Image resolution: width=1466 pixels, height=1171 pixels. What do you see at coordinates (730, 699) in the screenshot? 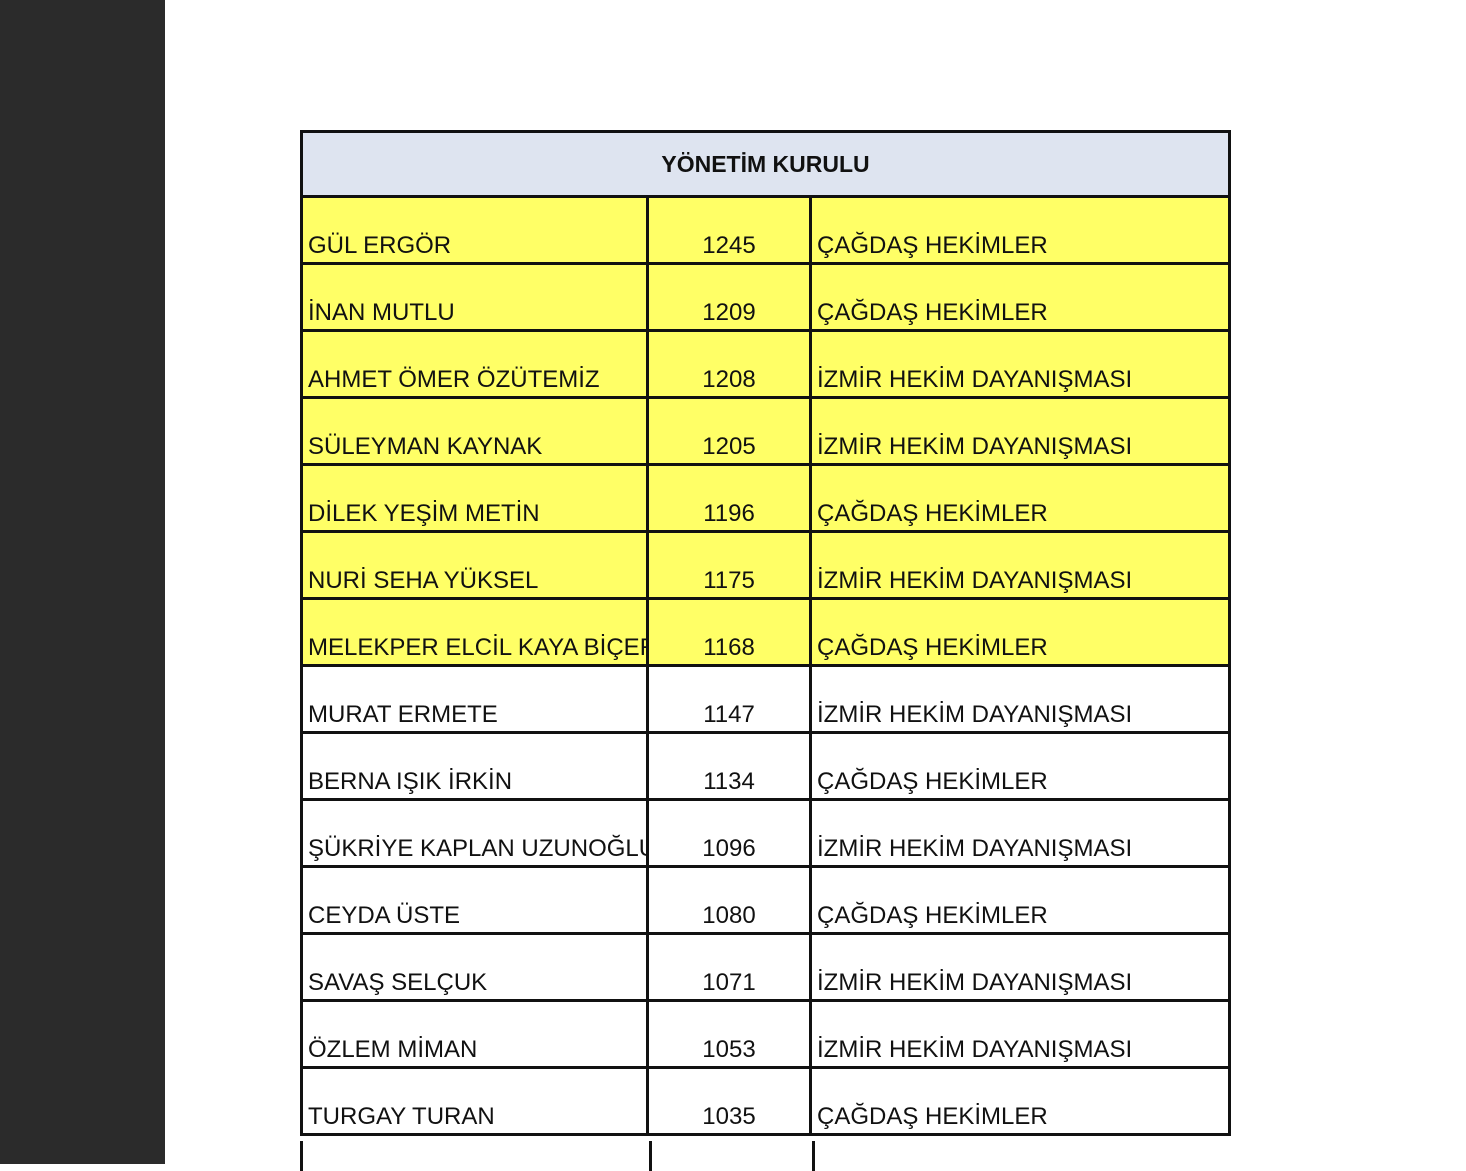
I see `vote-count: 1147` at bounding box center [730, 699].